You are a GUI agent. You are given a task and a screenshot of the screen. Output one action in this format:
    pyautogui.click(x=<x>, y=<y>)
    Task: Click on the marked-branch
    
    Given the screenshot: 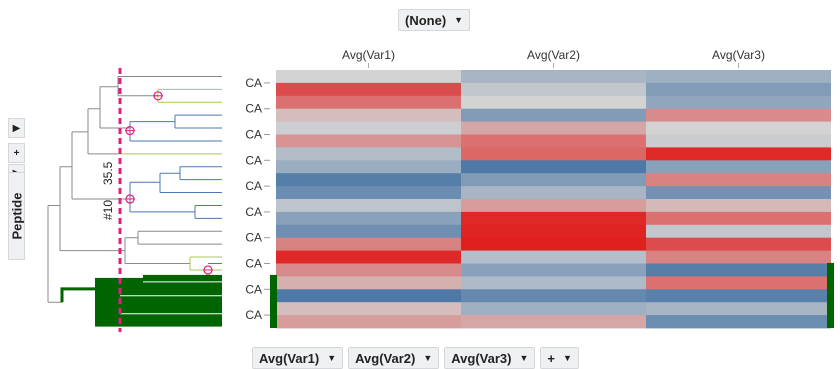 What is the action you would take?
    pyautogui.click(x=77, y=295)
    